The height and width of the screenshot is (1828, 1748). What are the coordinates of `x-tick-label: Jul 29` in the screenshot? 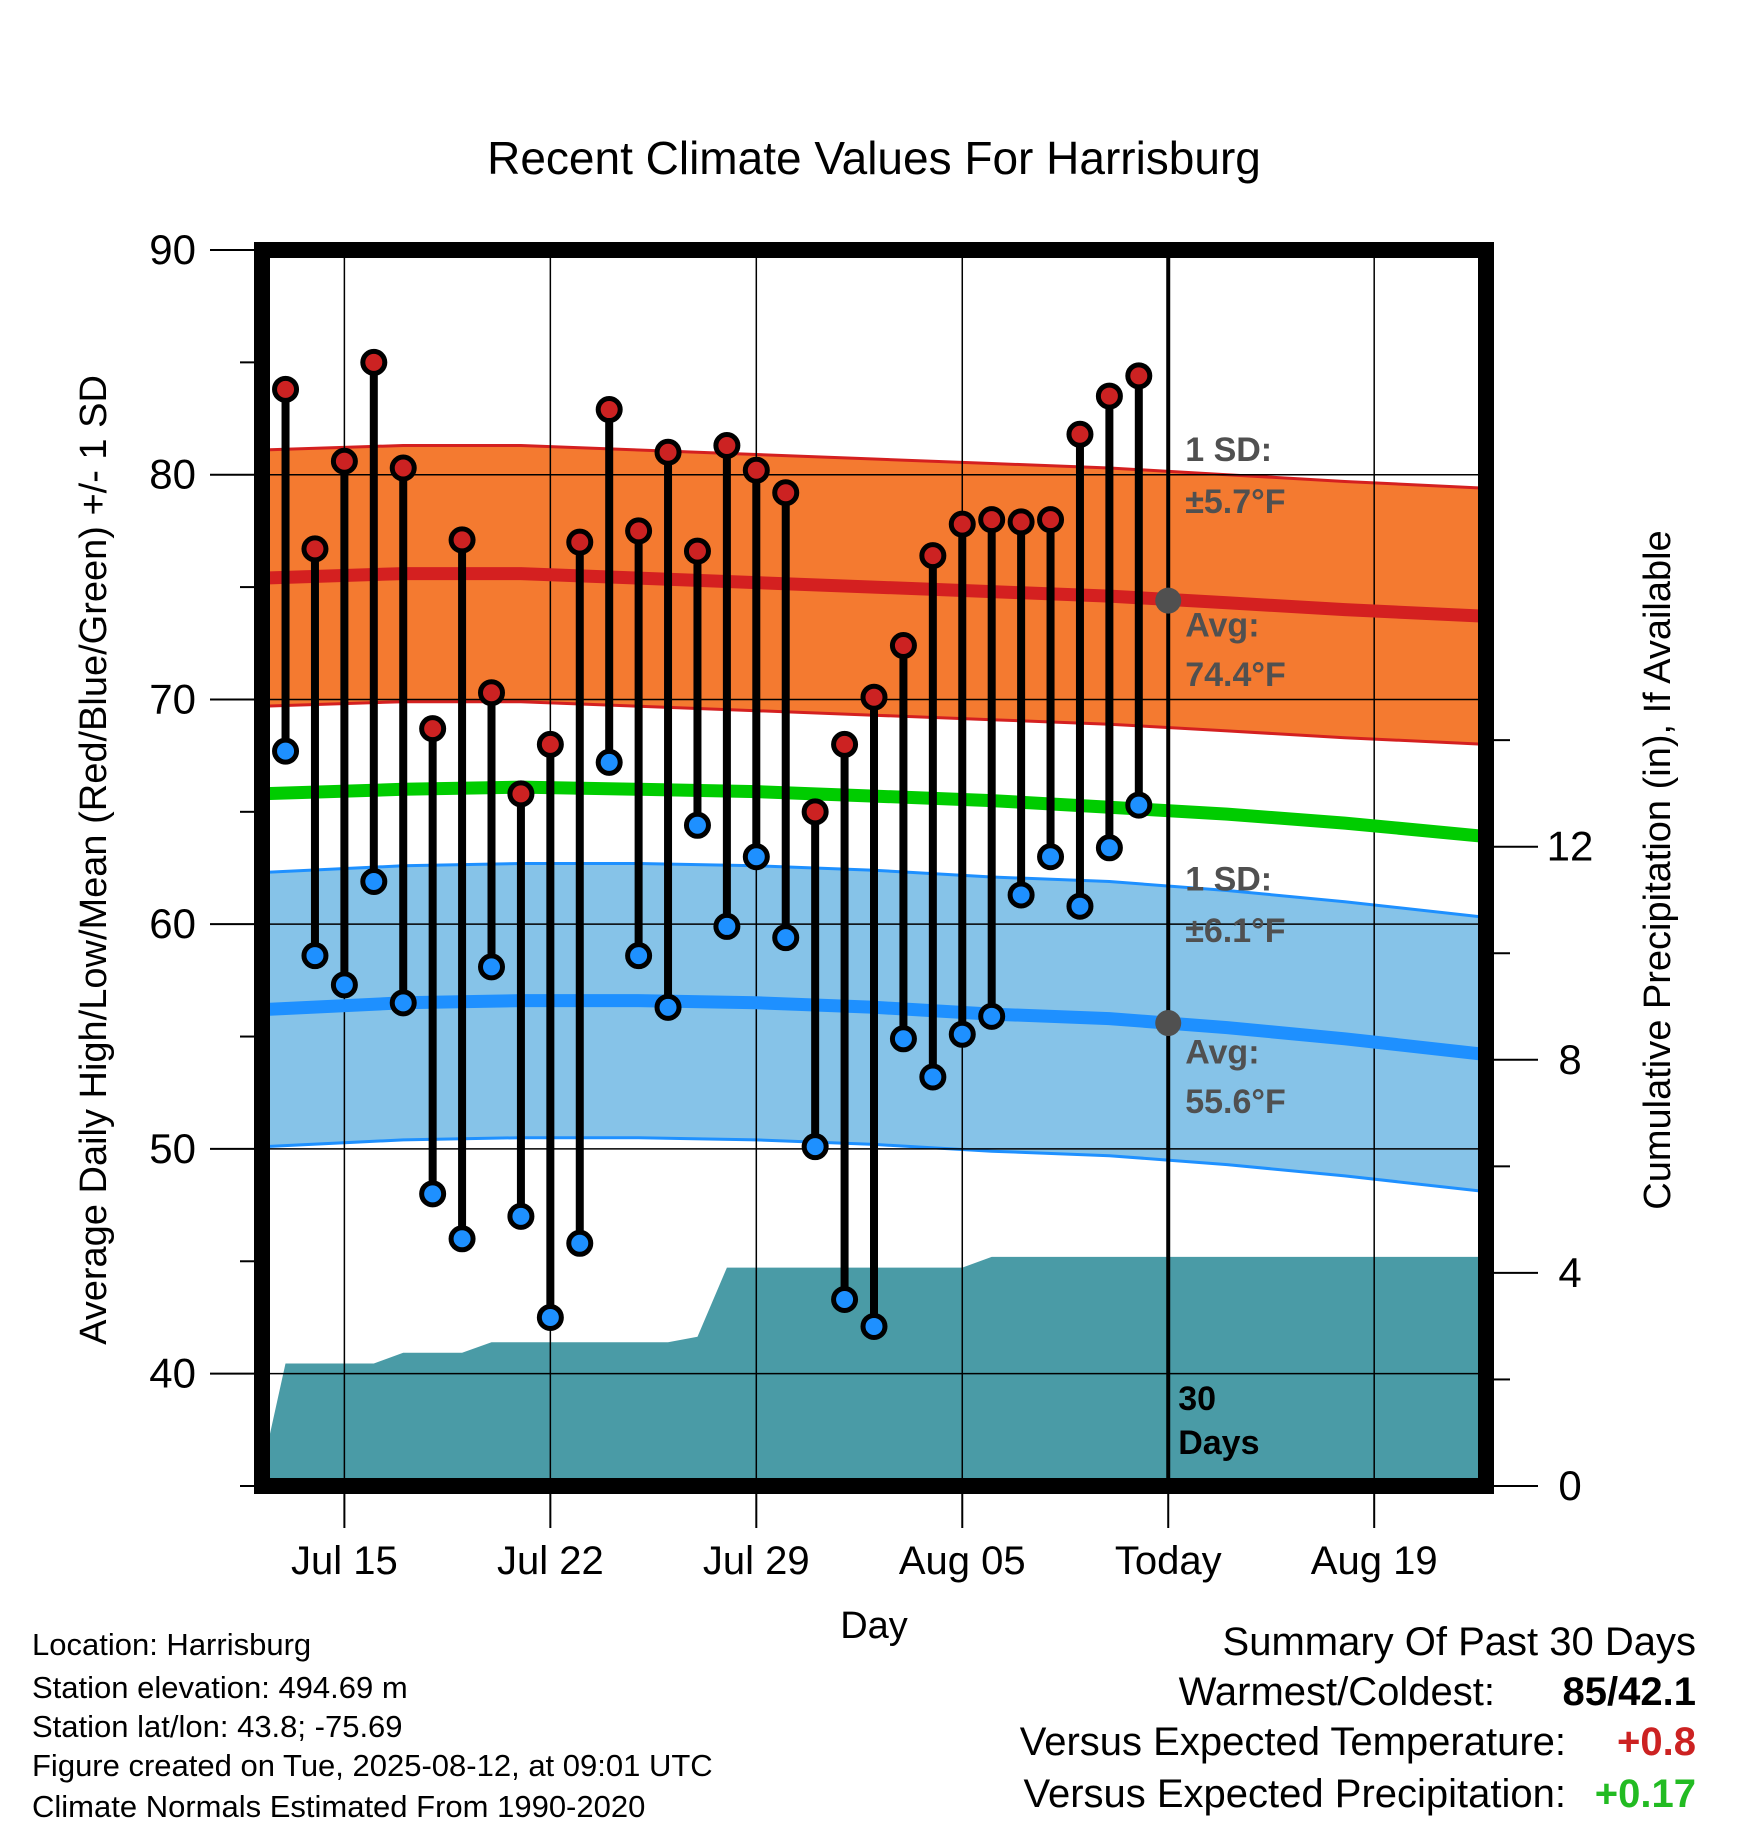 It's located at (756, 1561).